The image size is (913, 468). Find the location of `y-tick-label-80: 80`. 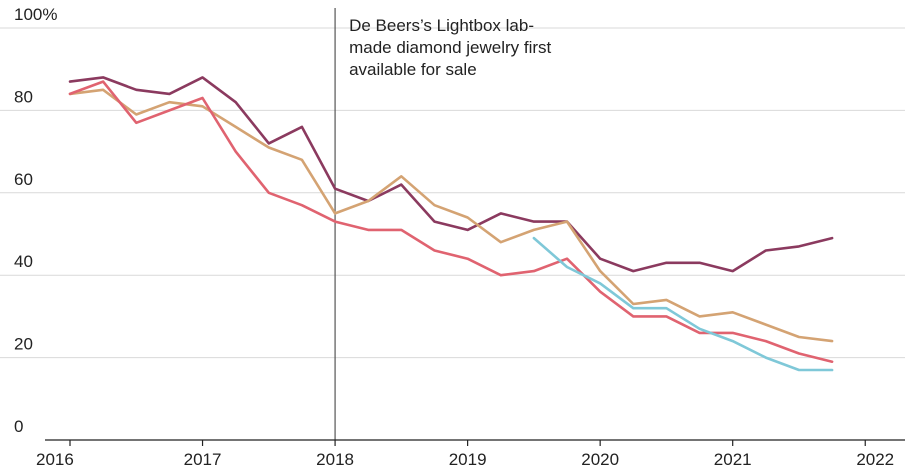

y-tick-label-80: 80 is located at coordinates (23, 96).